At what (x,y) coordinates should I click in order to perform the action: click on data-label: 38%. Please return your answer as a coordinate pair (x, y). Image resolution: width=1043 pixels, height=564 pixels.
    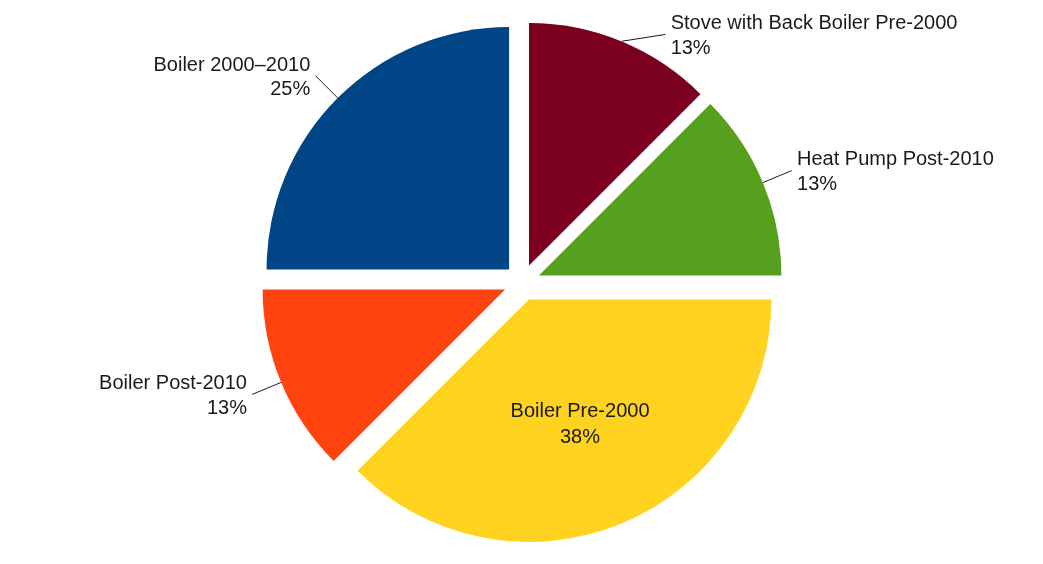
    Looking at the image, I should click on (580, 435).